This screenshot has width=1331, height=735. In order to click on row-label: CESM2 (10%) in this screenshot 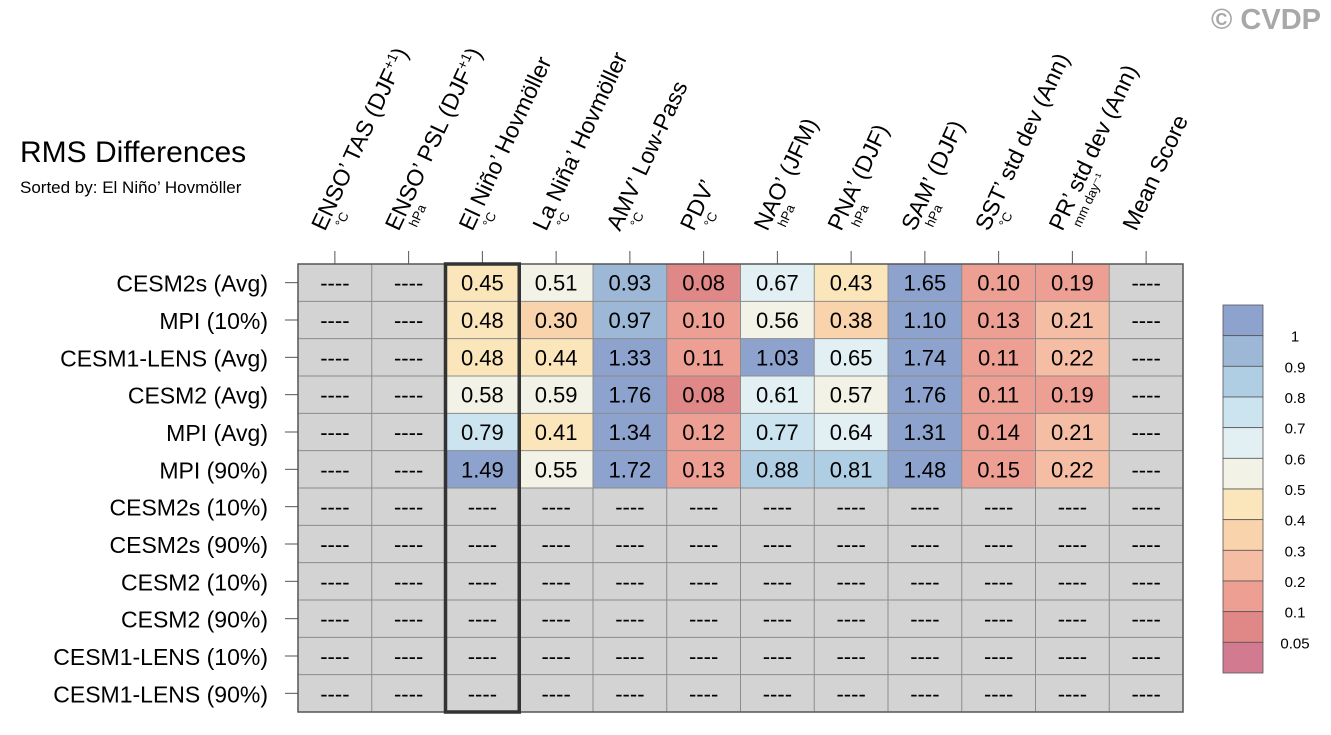, I will do `click(194, 582)`.